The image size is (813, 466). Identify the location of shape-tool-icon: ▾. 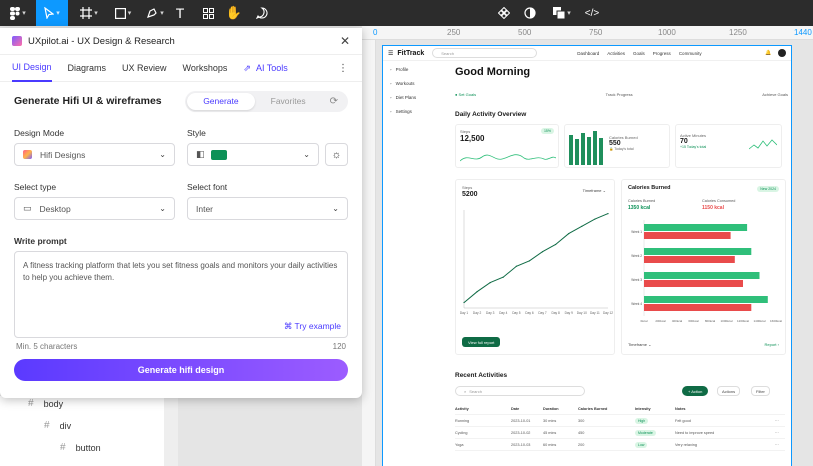
(123, 13).